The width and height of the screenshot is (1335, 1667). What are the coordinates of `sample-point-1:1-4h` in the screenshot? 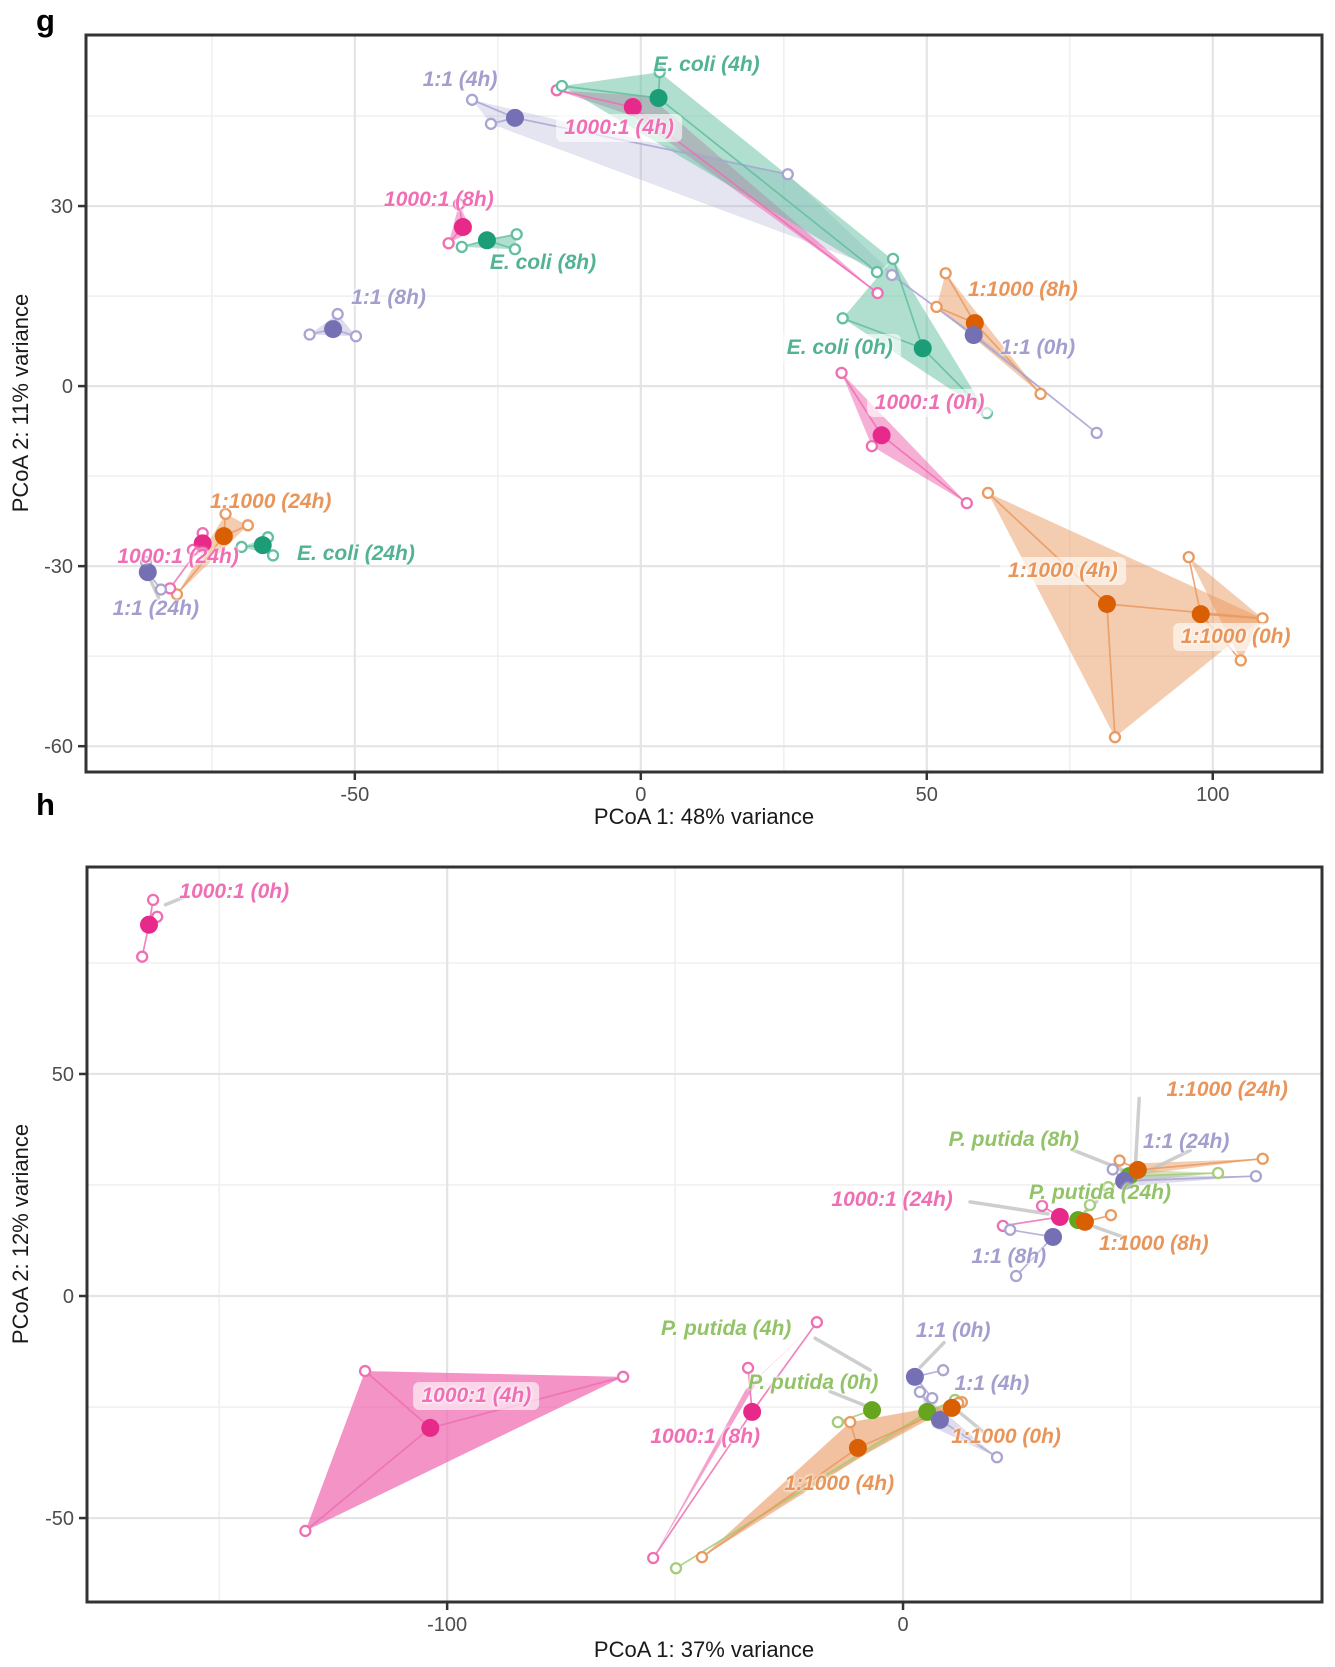 It's located at (491, 123).